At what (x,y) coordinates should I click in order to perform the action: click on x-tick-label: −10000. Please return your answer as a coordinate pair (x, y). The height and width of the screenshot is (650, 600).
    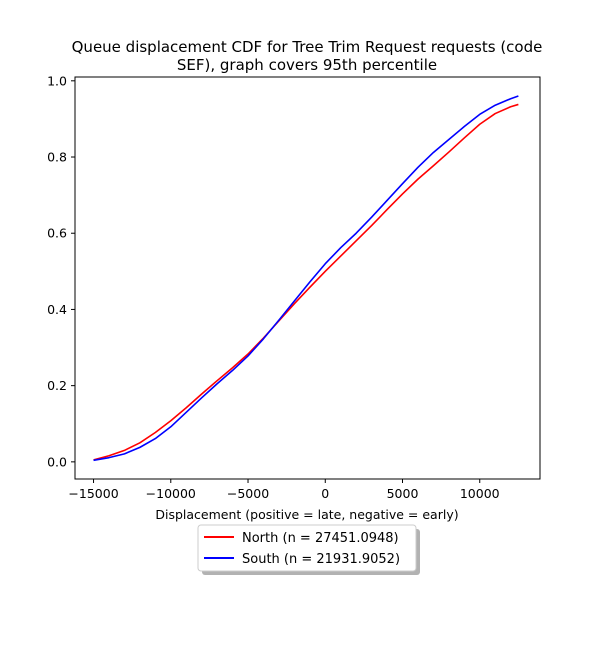
    Looking at the image, I should click on (171, 493).